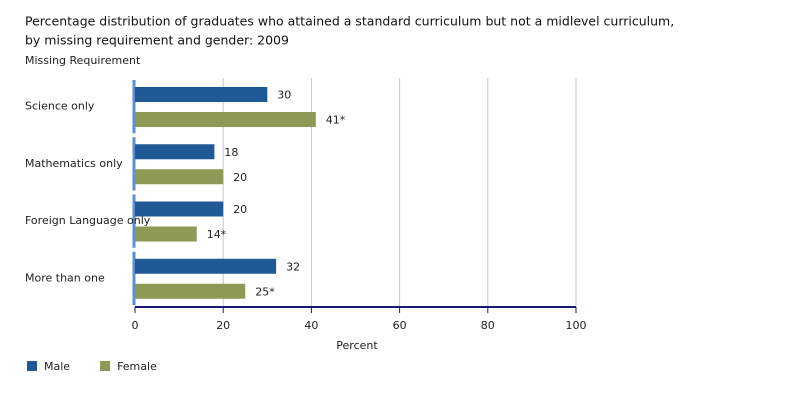  What do you see at coordinates (265, 291) in the screenshot?
I see `data-label: 25*` at bounding box center [265, 291].